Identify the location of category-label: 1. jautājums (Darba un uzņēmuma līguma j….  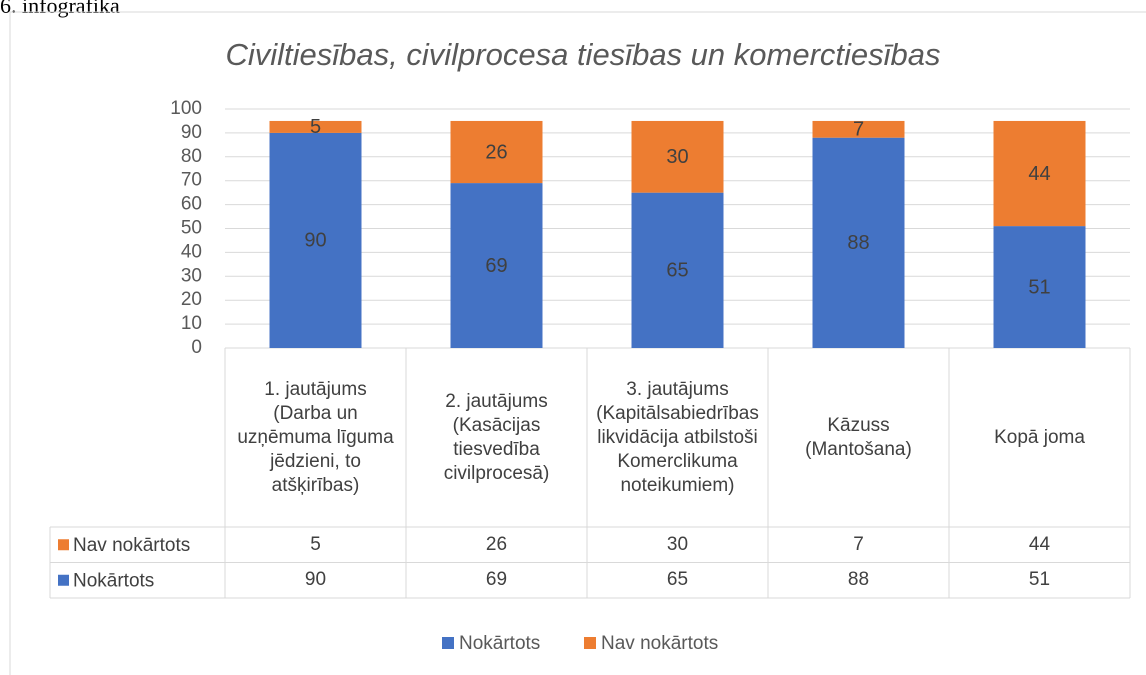
(315, 437).